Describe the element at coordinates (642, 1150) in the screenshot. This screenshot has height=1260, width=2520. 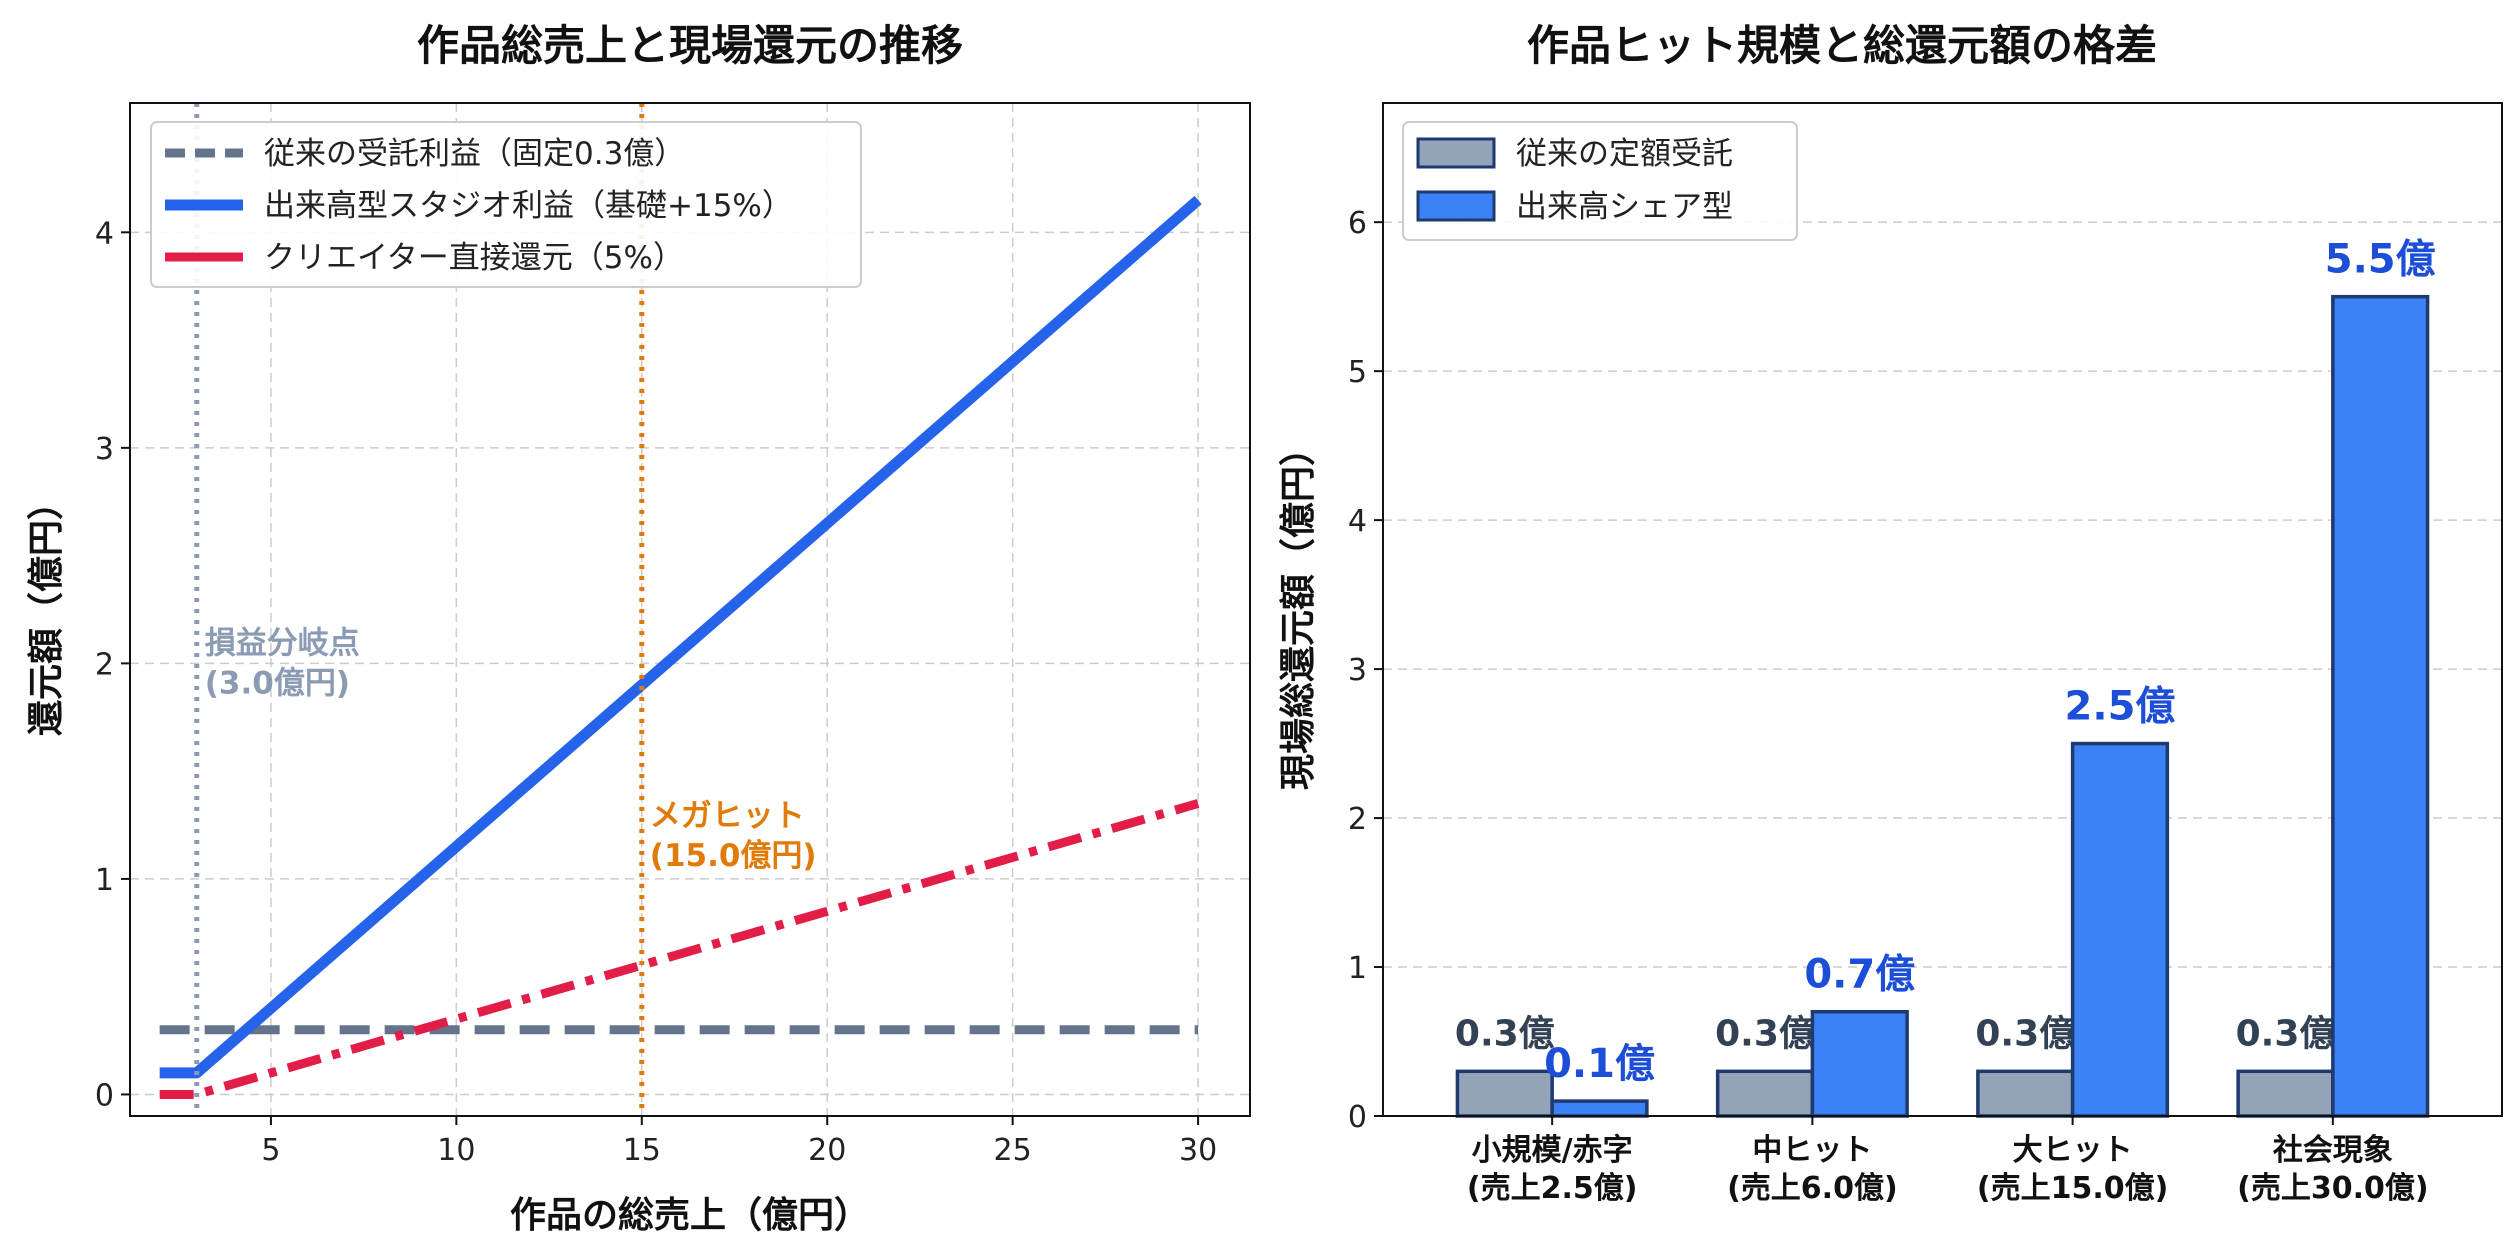
I see `x-tick-label: 15` at that location.